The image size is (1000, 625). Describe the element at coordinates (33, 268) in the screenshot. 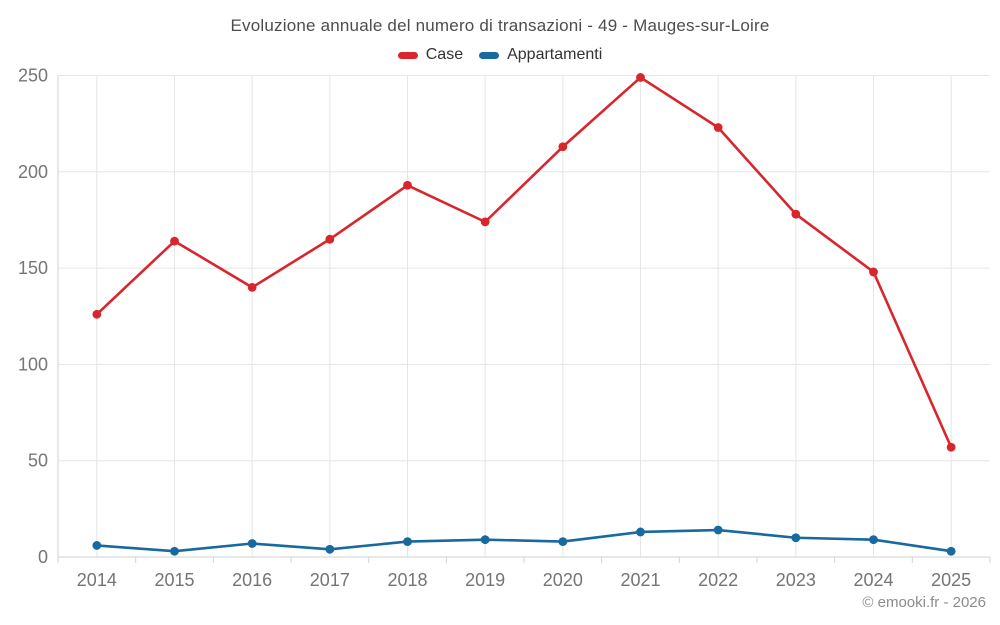

I see `y-tick-label: 150` at that location.